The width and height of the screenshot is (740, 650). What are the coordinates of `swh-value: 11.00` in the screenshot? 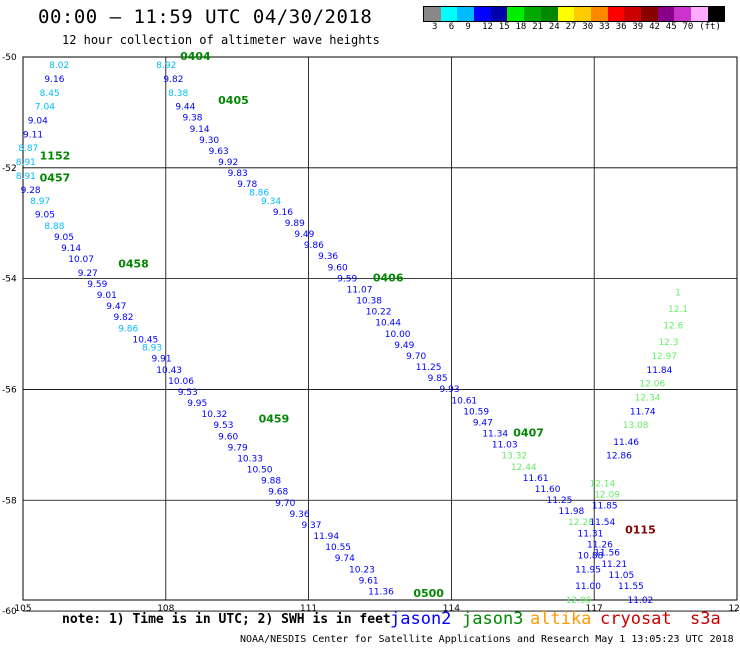 It's located at (588, 587).